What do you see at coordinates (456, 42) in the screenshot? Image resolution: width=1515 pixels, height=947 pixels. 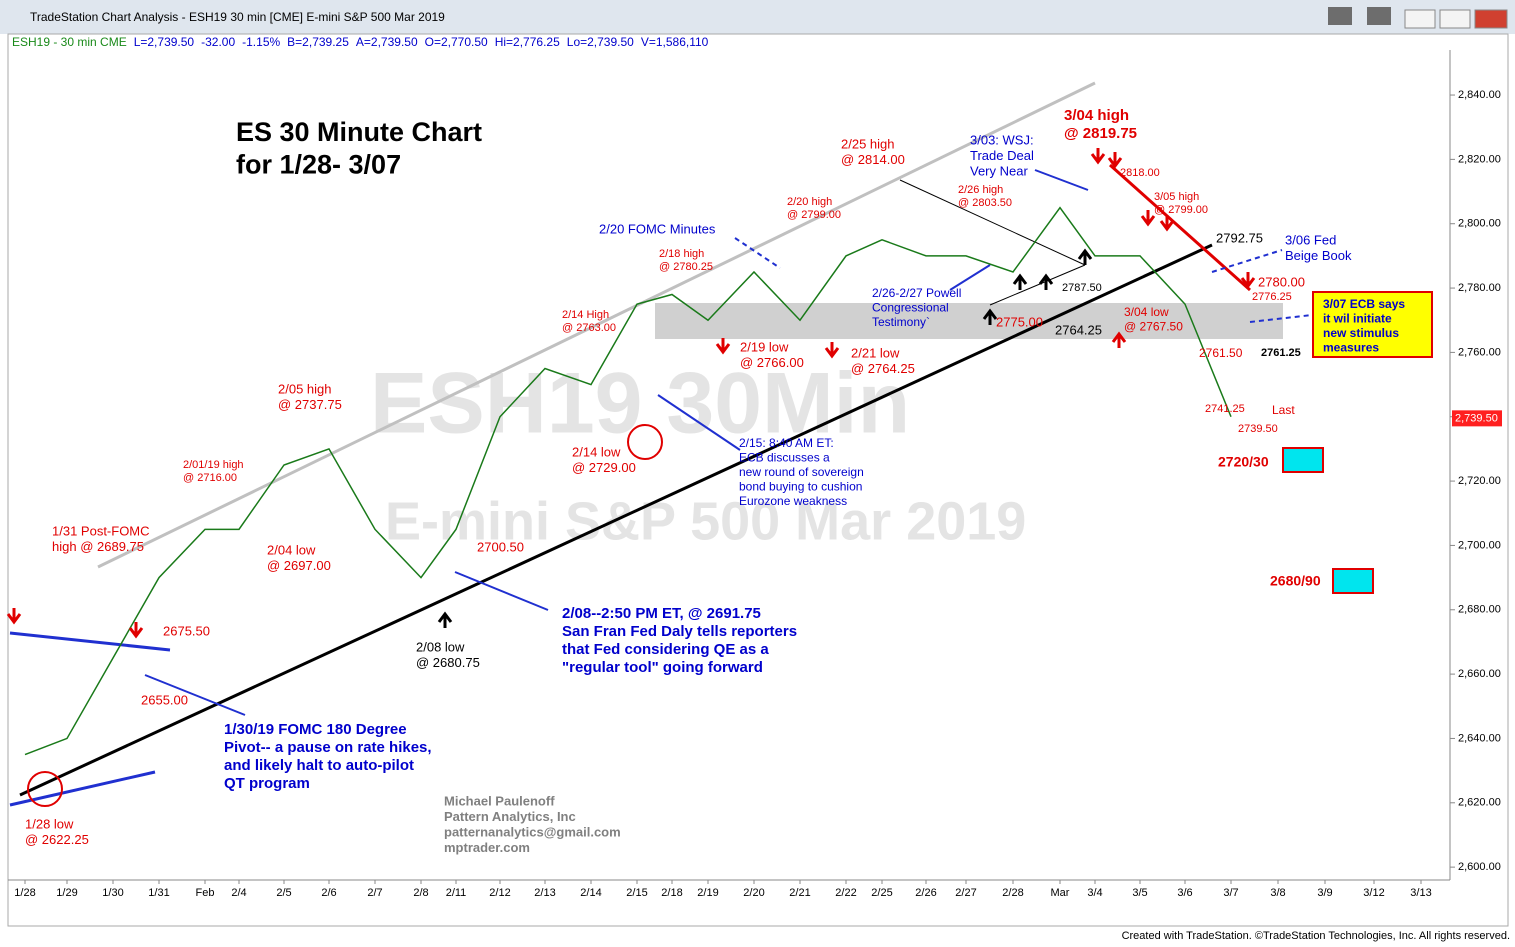 I see `info-item: O=2,770.50` at bounding box center [456, 42].